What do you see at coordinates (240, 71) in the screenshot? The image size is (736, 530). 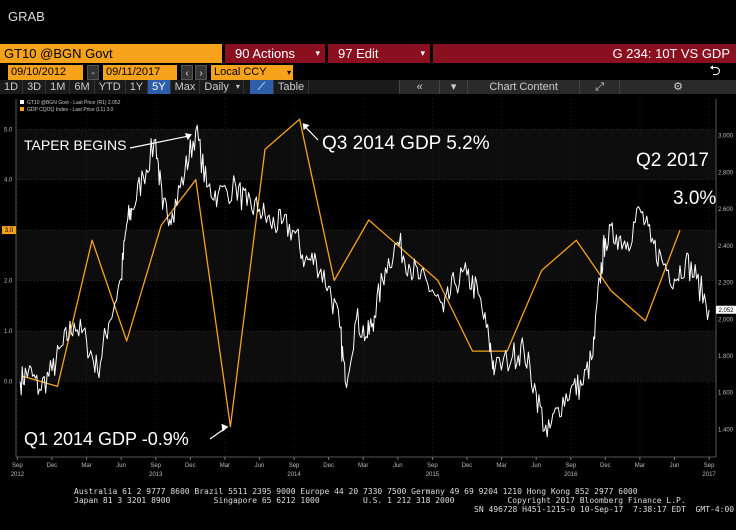 I see `currency-value: Local CCY` at bounding box center [240, 71].